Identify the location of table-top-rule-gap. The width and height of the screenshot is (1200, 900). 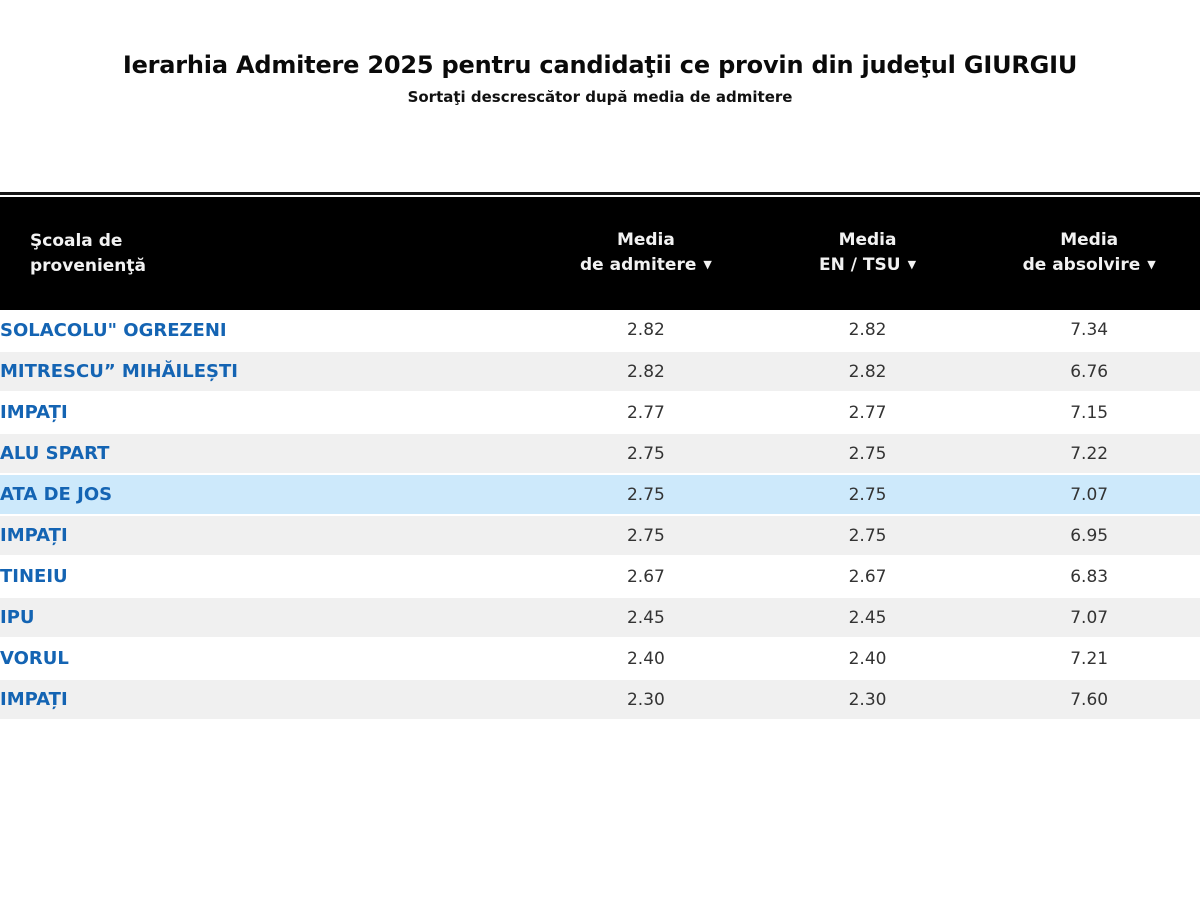
(600, 196).